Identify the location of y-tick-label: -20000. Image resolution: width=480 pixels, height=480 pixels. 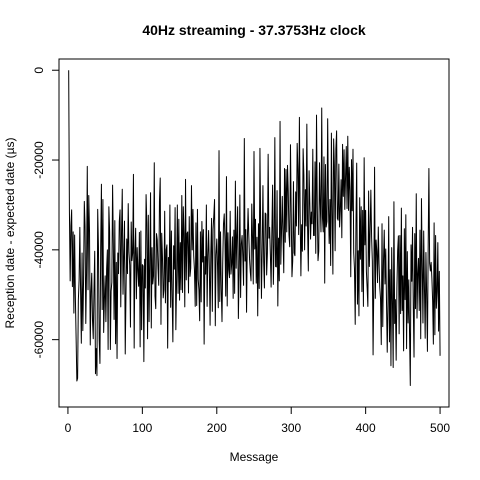
(39, 160).